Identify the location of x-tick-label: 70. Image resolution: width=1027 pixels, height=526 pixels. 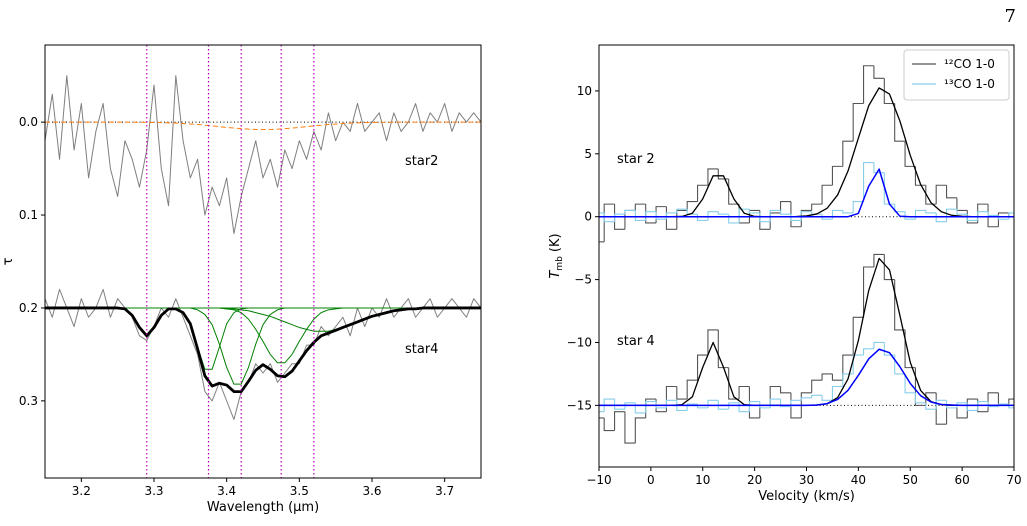
(1013, 480).